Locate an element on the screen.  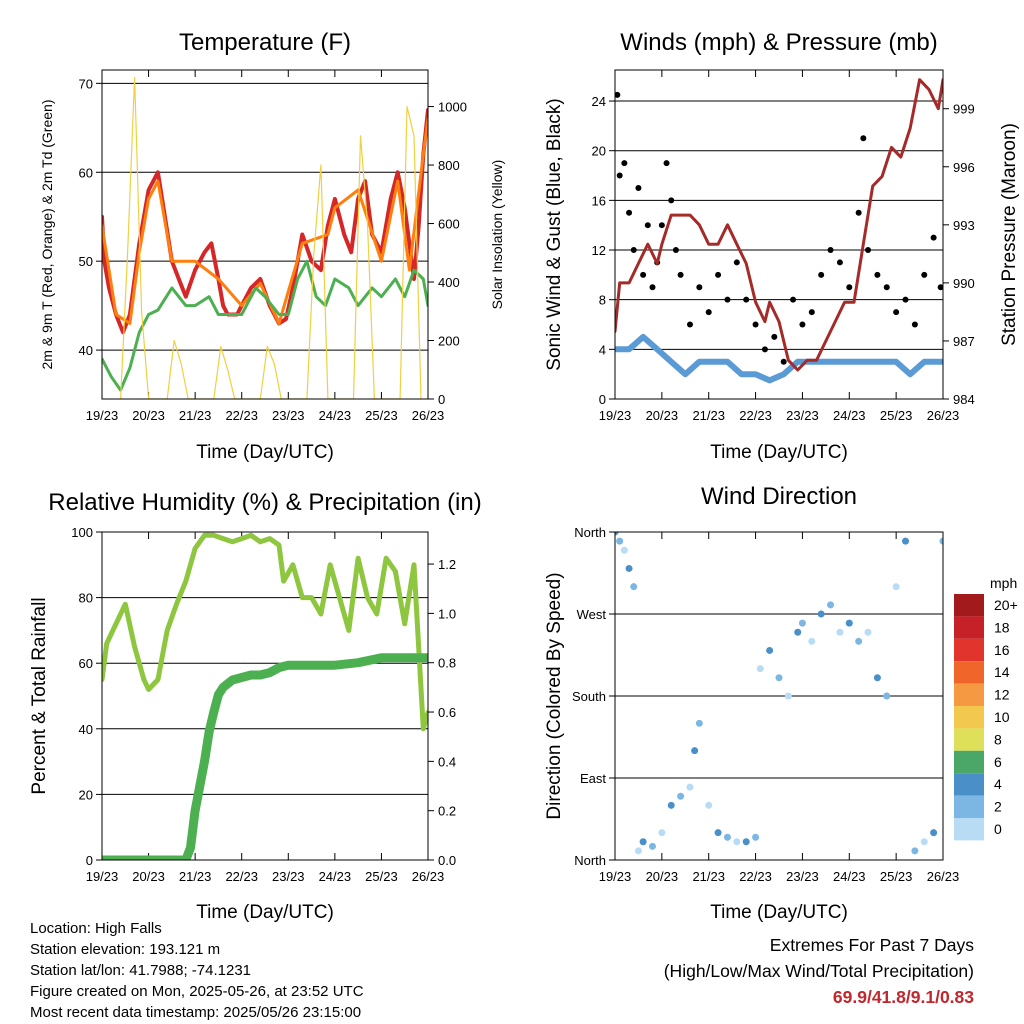
y-right-tick-label: 0.6 is located at coordinates (447, 712).